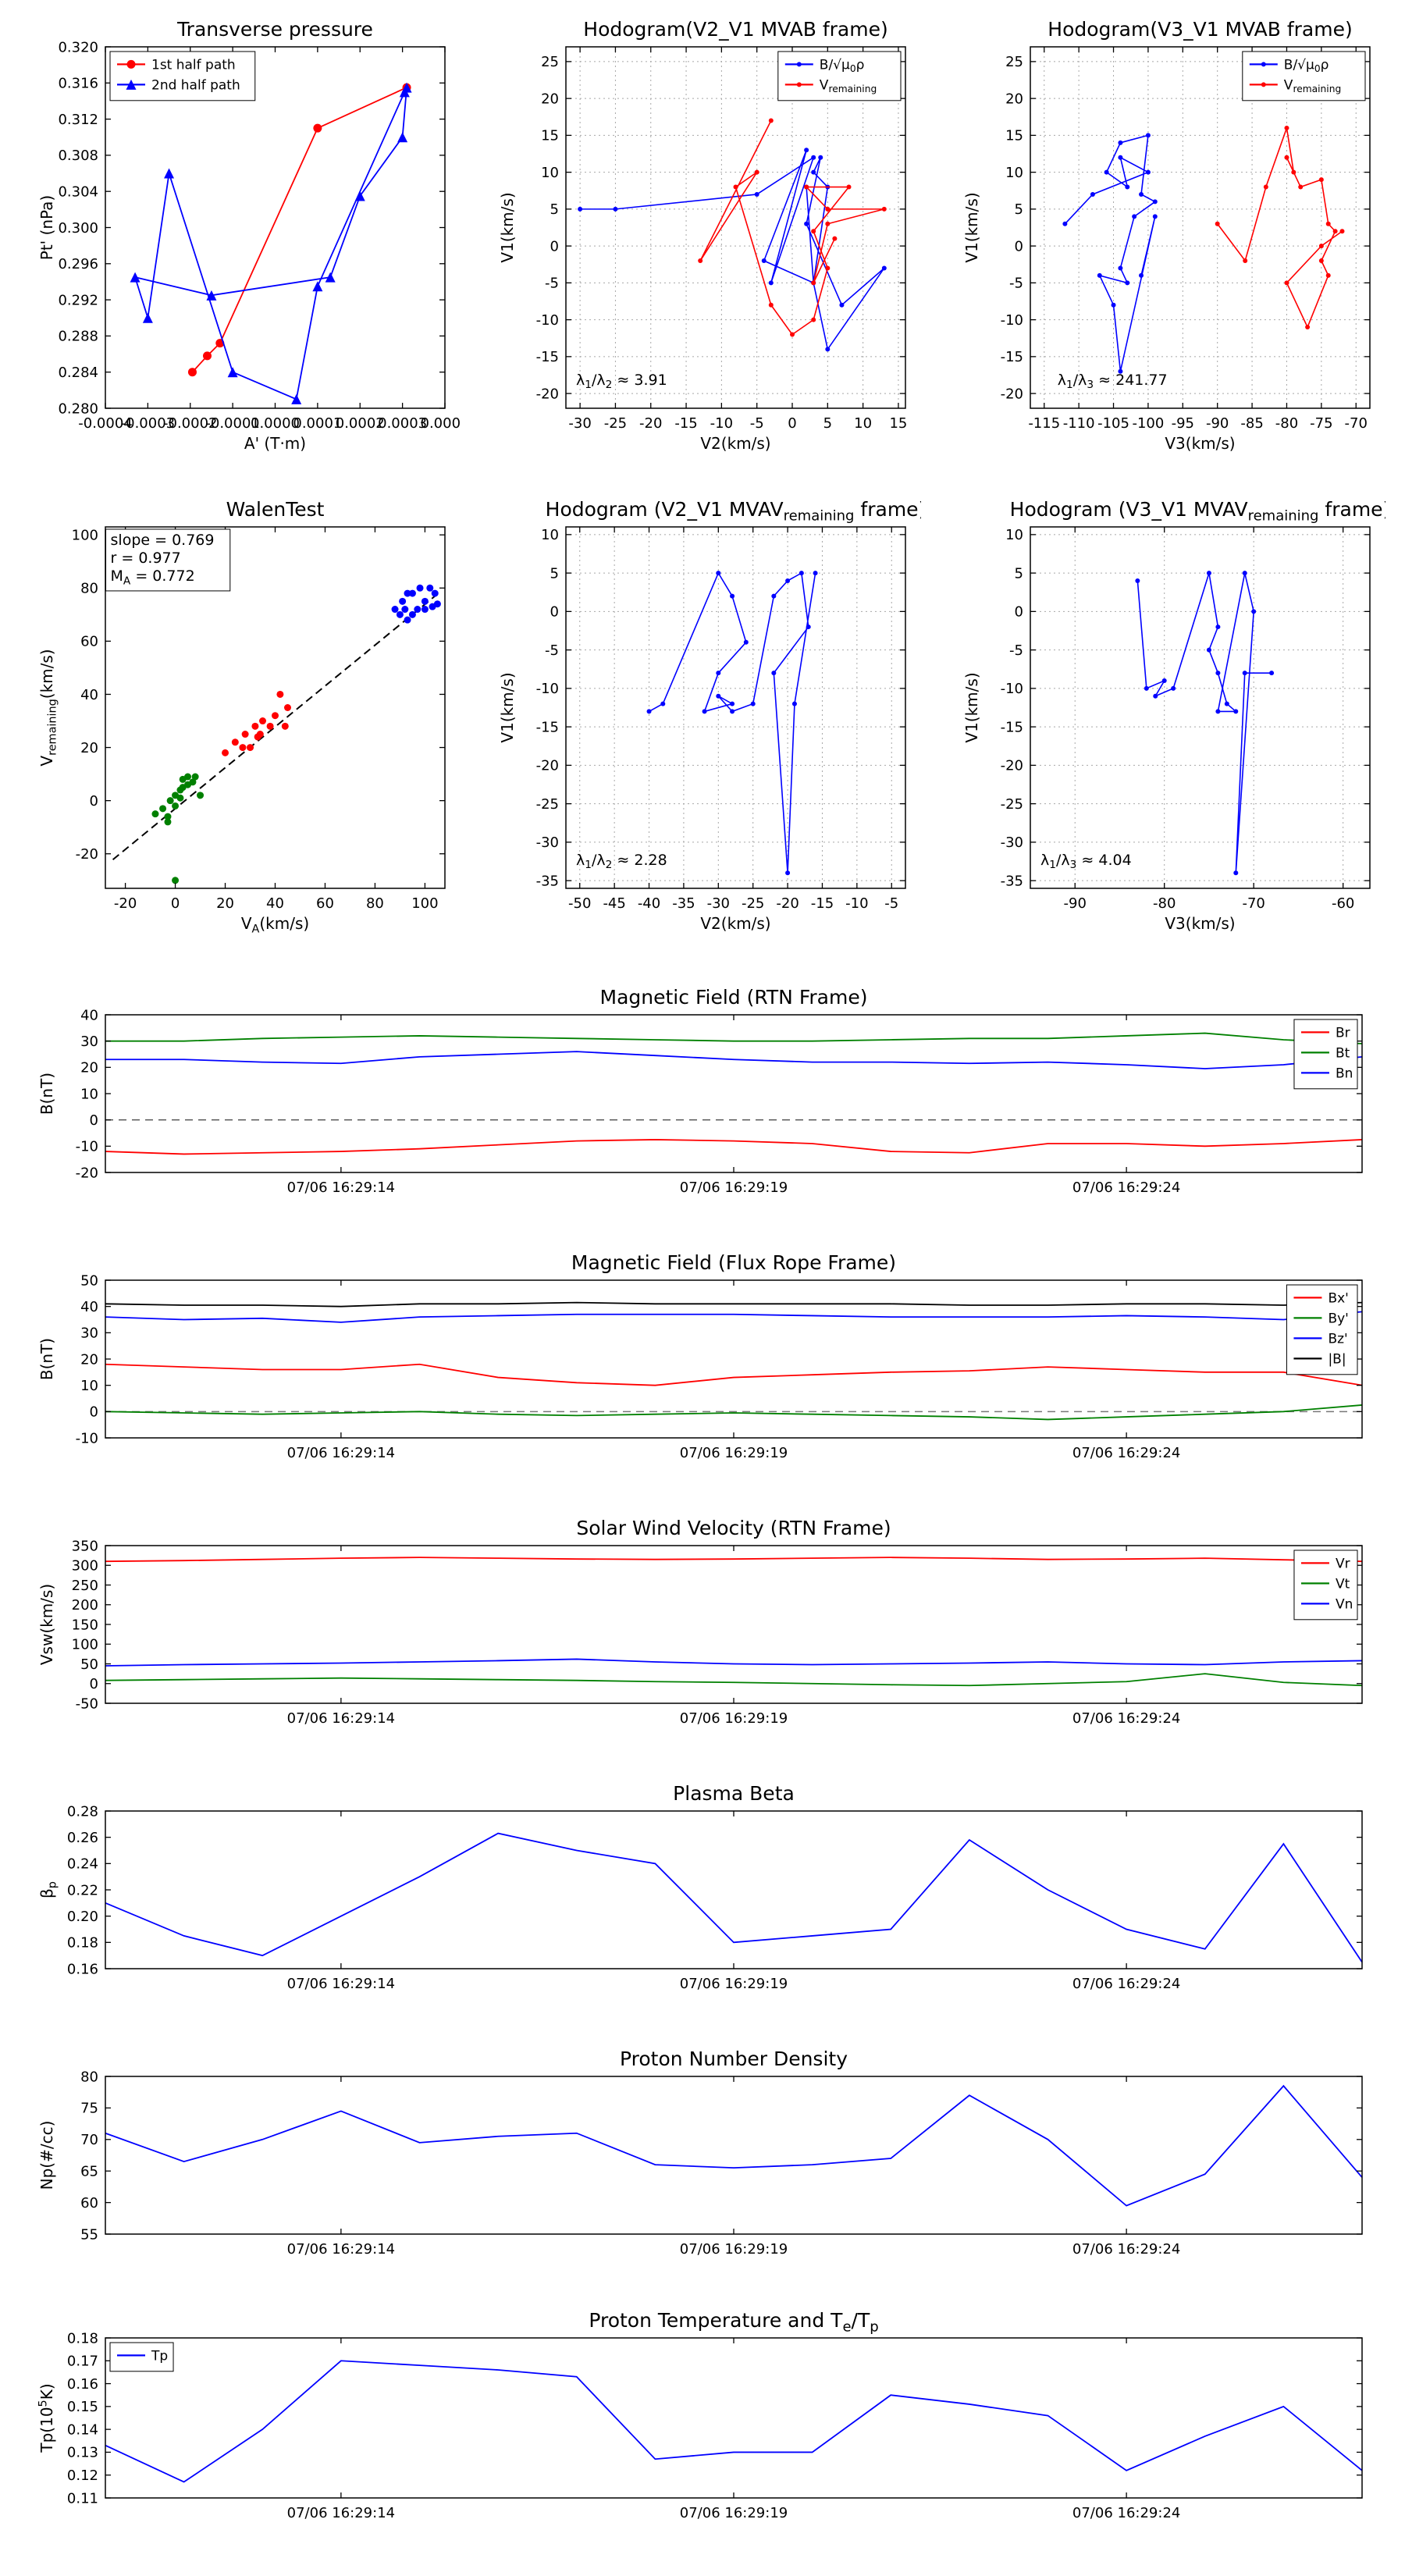 The height and width of the screenshot is (2576, 1405). Describe the element at coordinates (1164, 903) in the screenshot. I see `svg-text: -80` at that location.